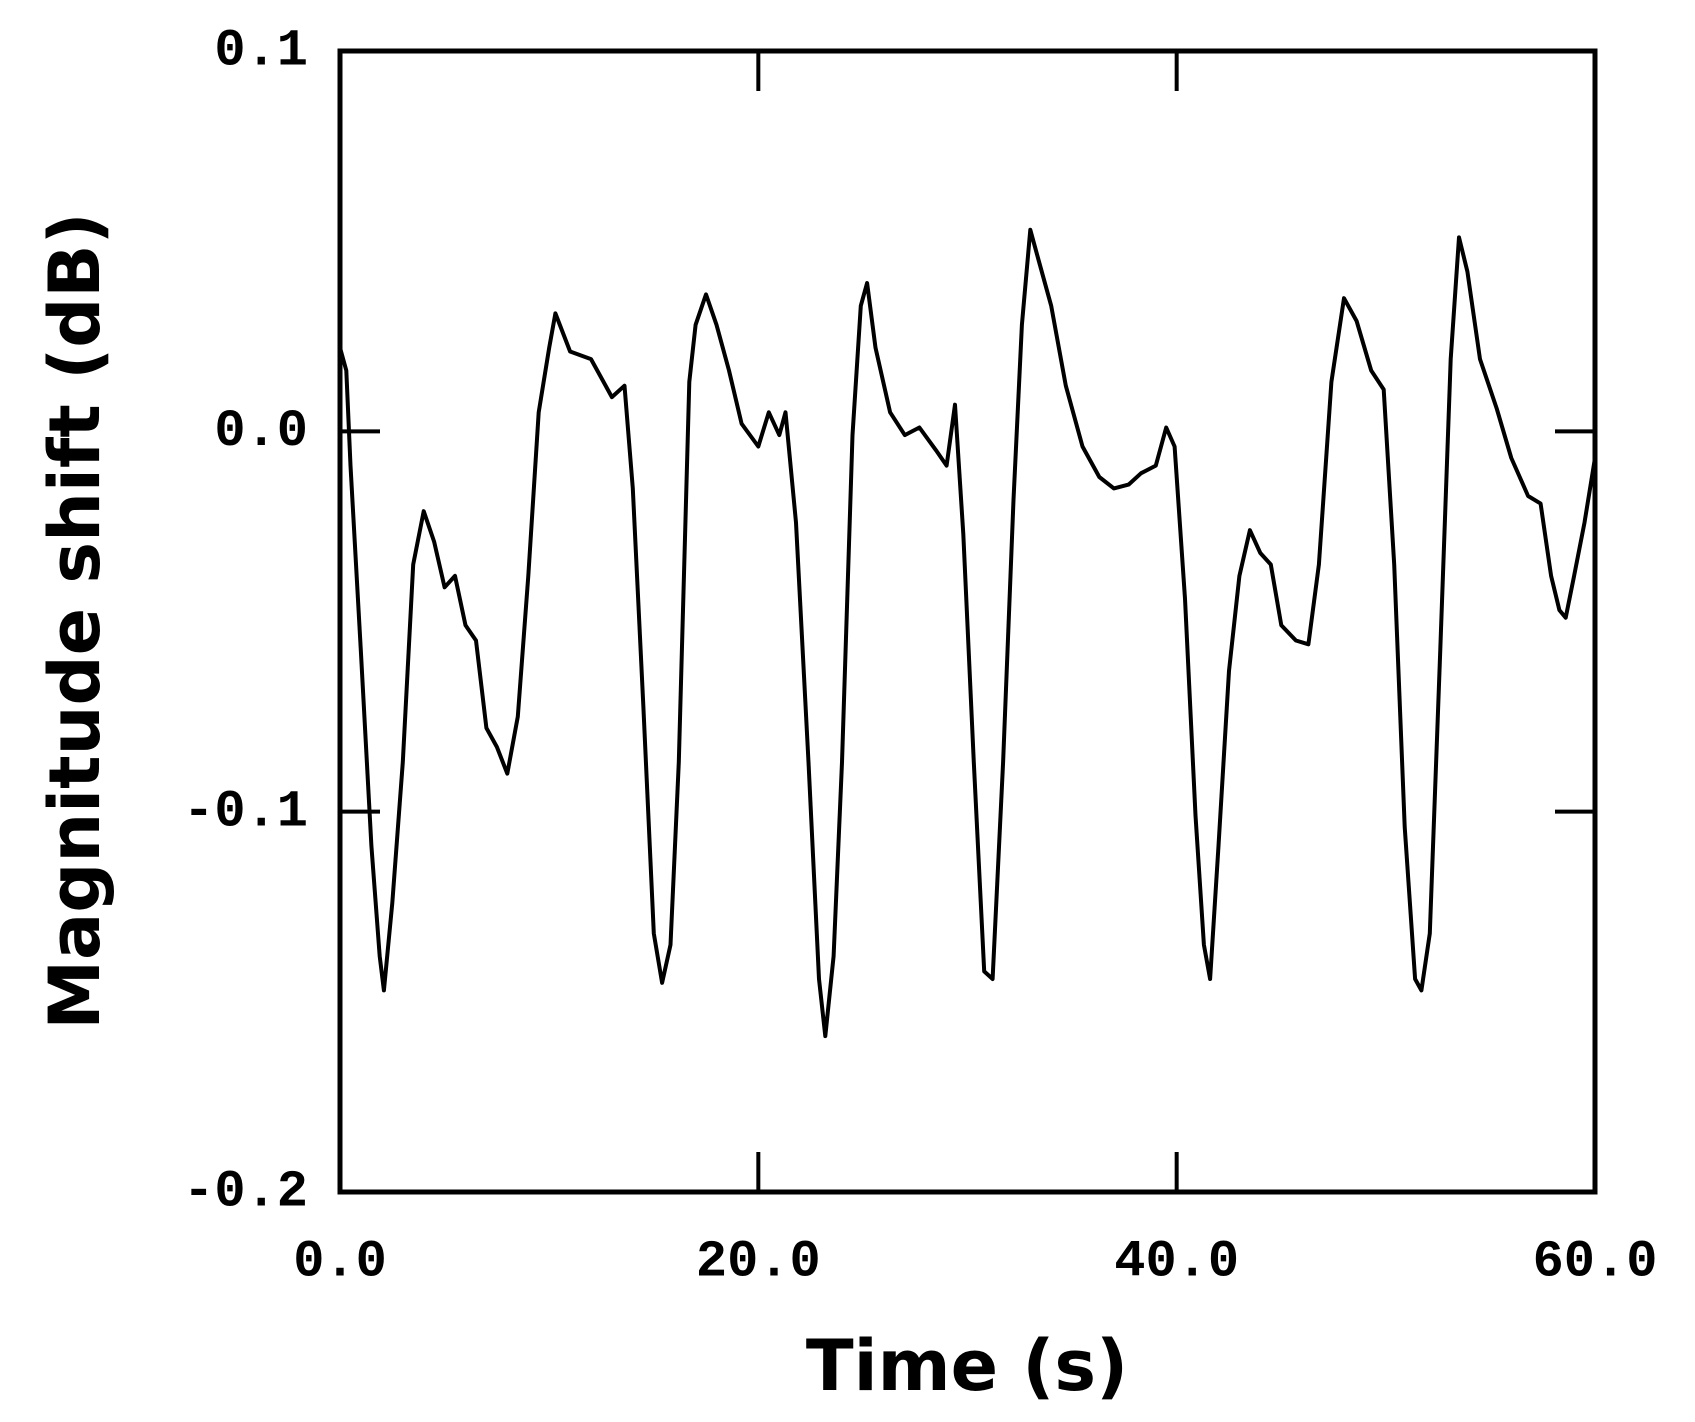 The image size is (1695, 1422). What do you see at coordinates (1176, 1262) in the screenshot?
I see `x-tick-label: 40.0` at bounding box center [1176, 1262].